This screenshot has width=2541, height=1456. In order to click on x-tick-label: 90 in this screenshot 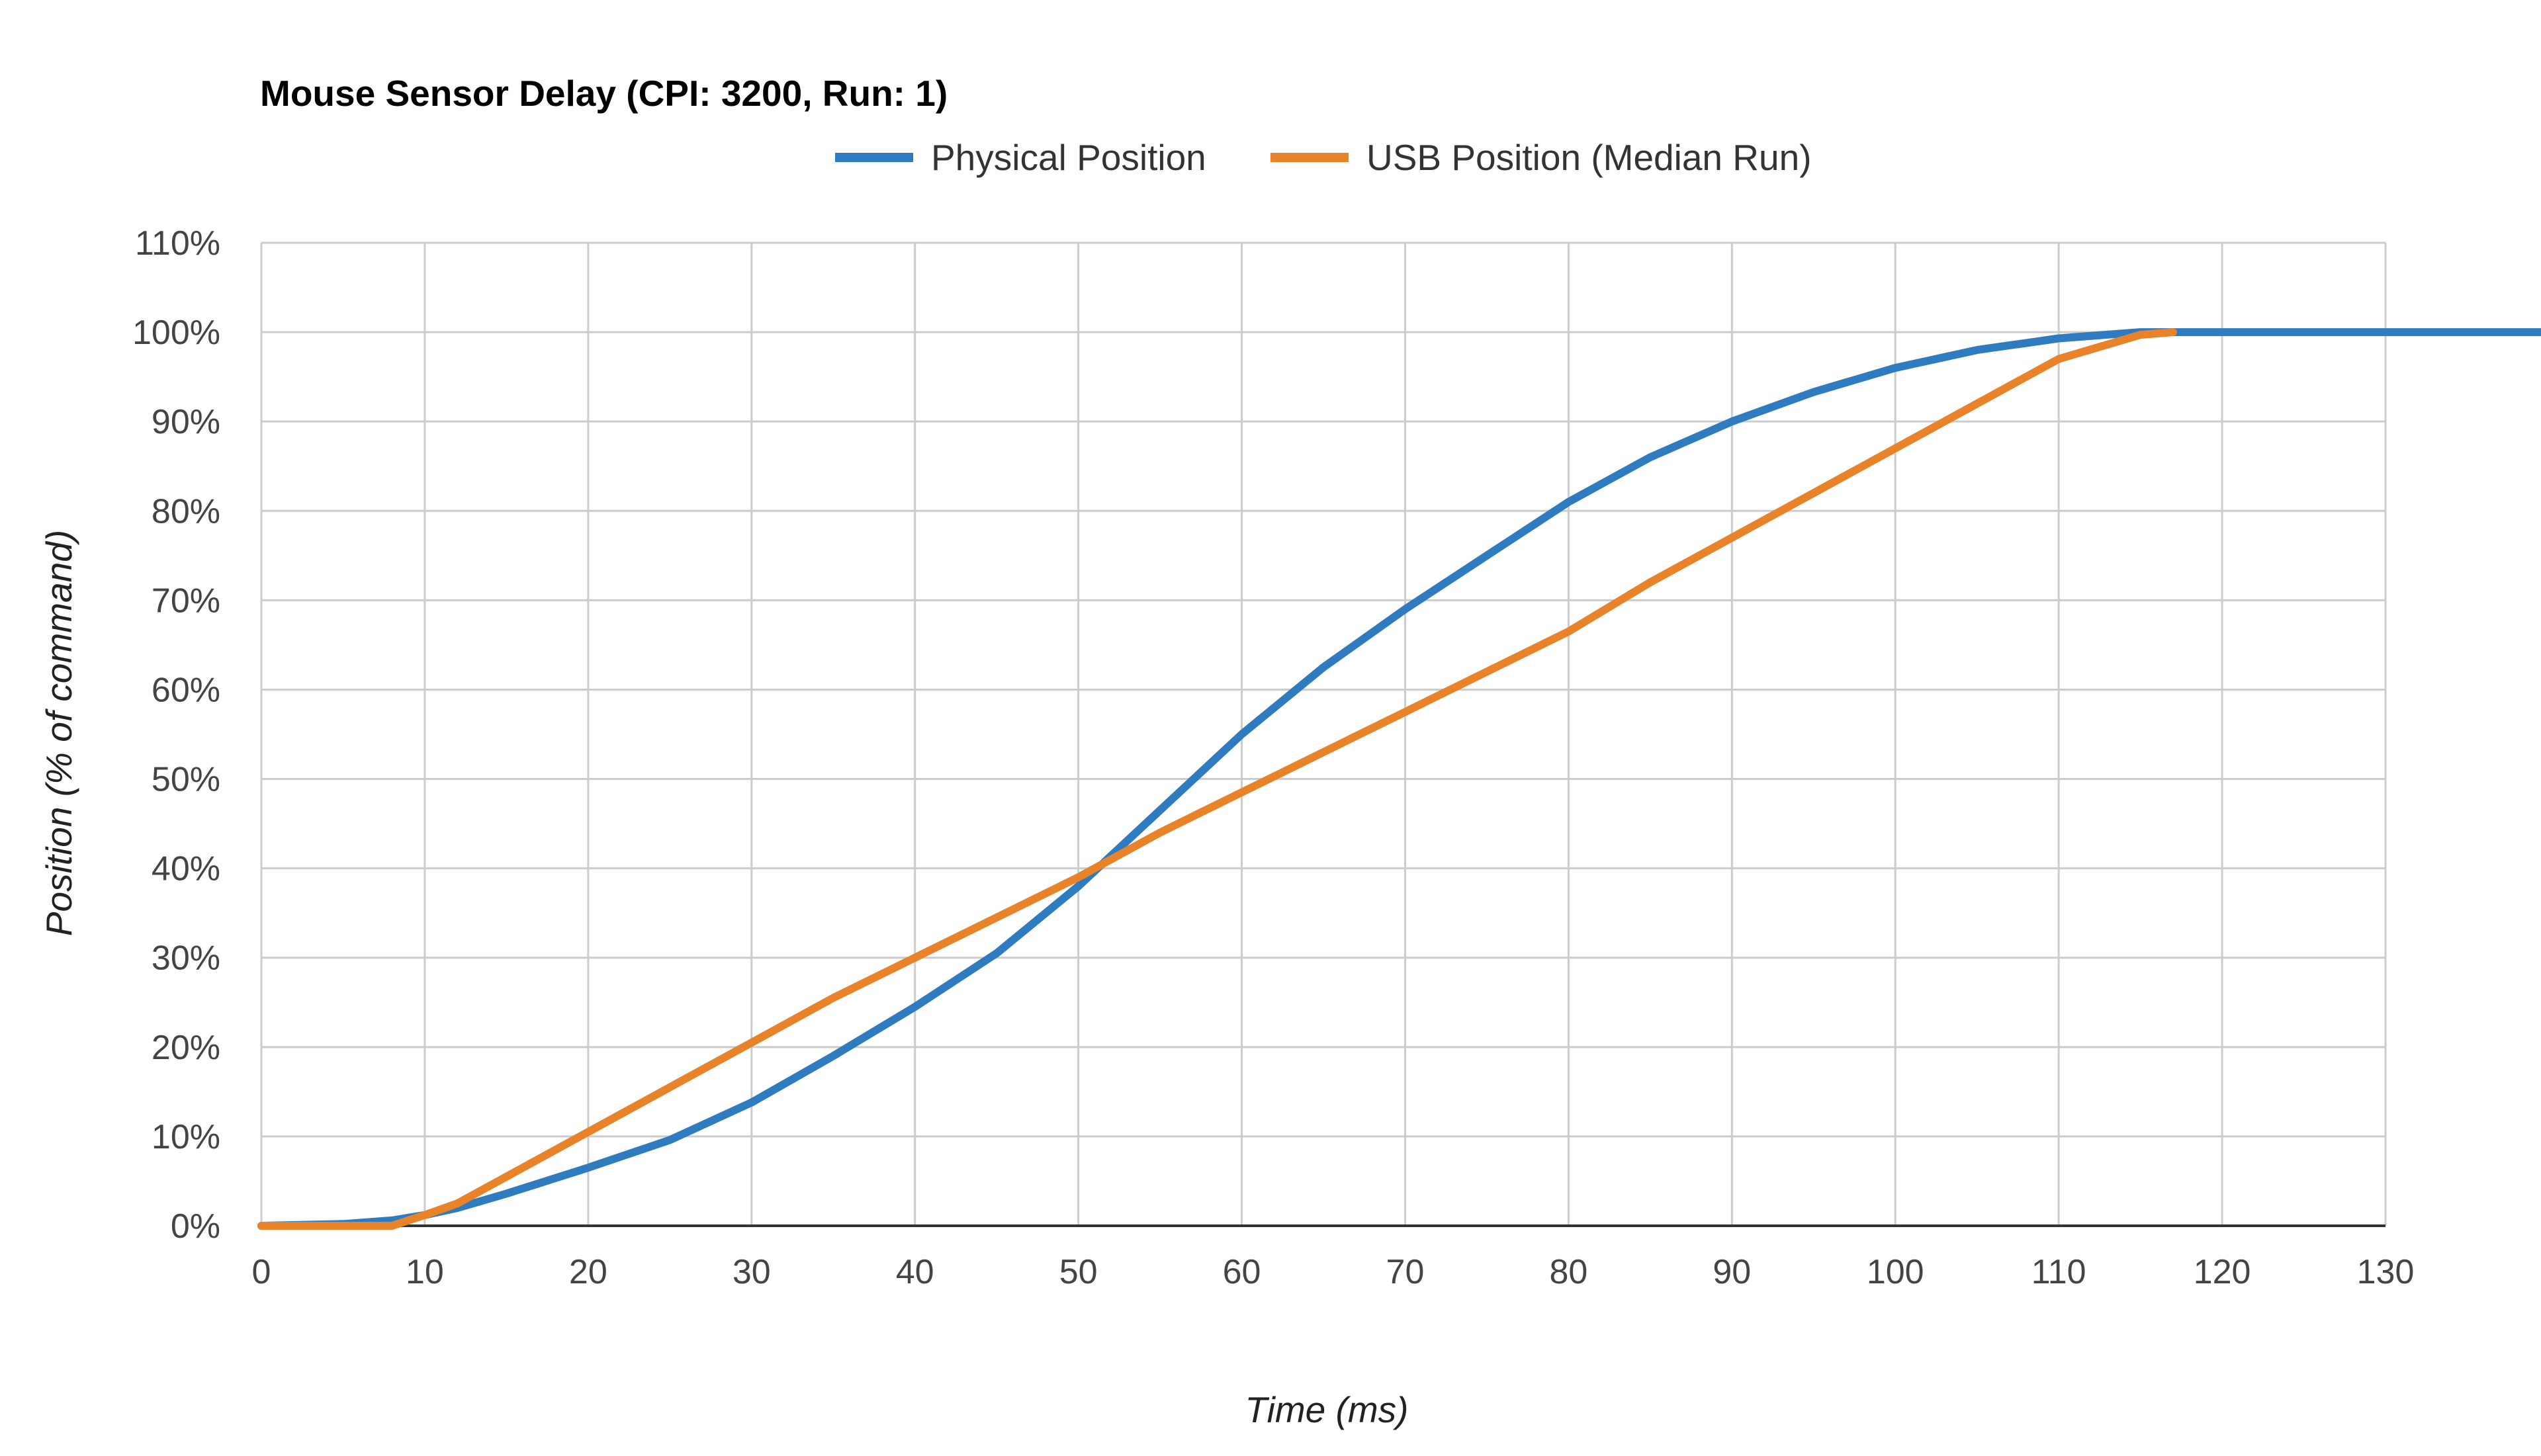, I will do `click(1732, 1272)`.